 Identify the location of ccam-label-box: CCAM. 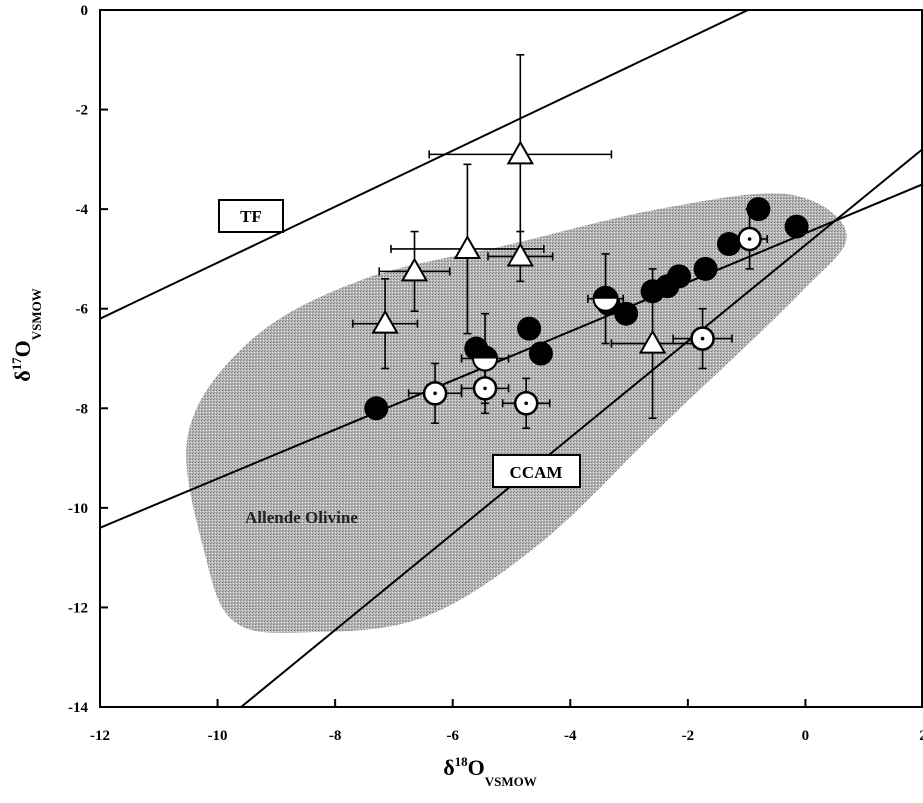
(536, 471).